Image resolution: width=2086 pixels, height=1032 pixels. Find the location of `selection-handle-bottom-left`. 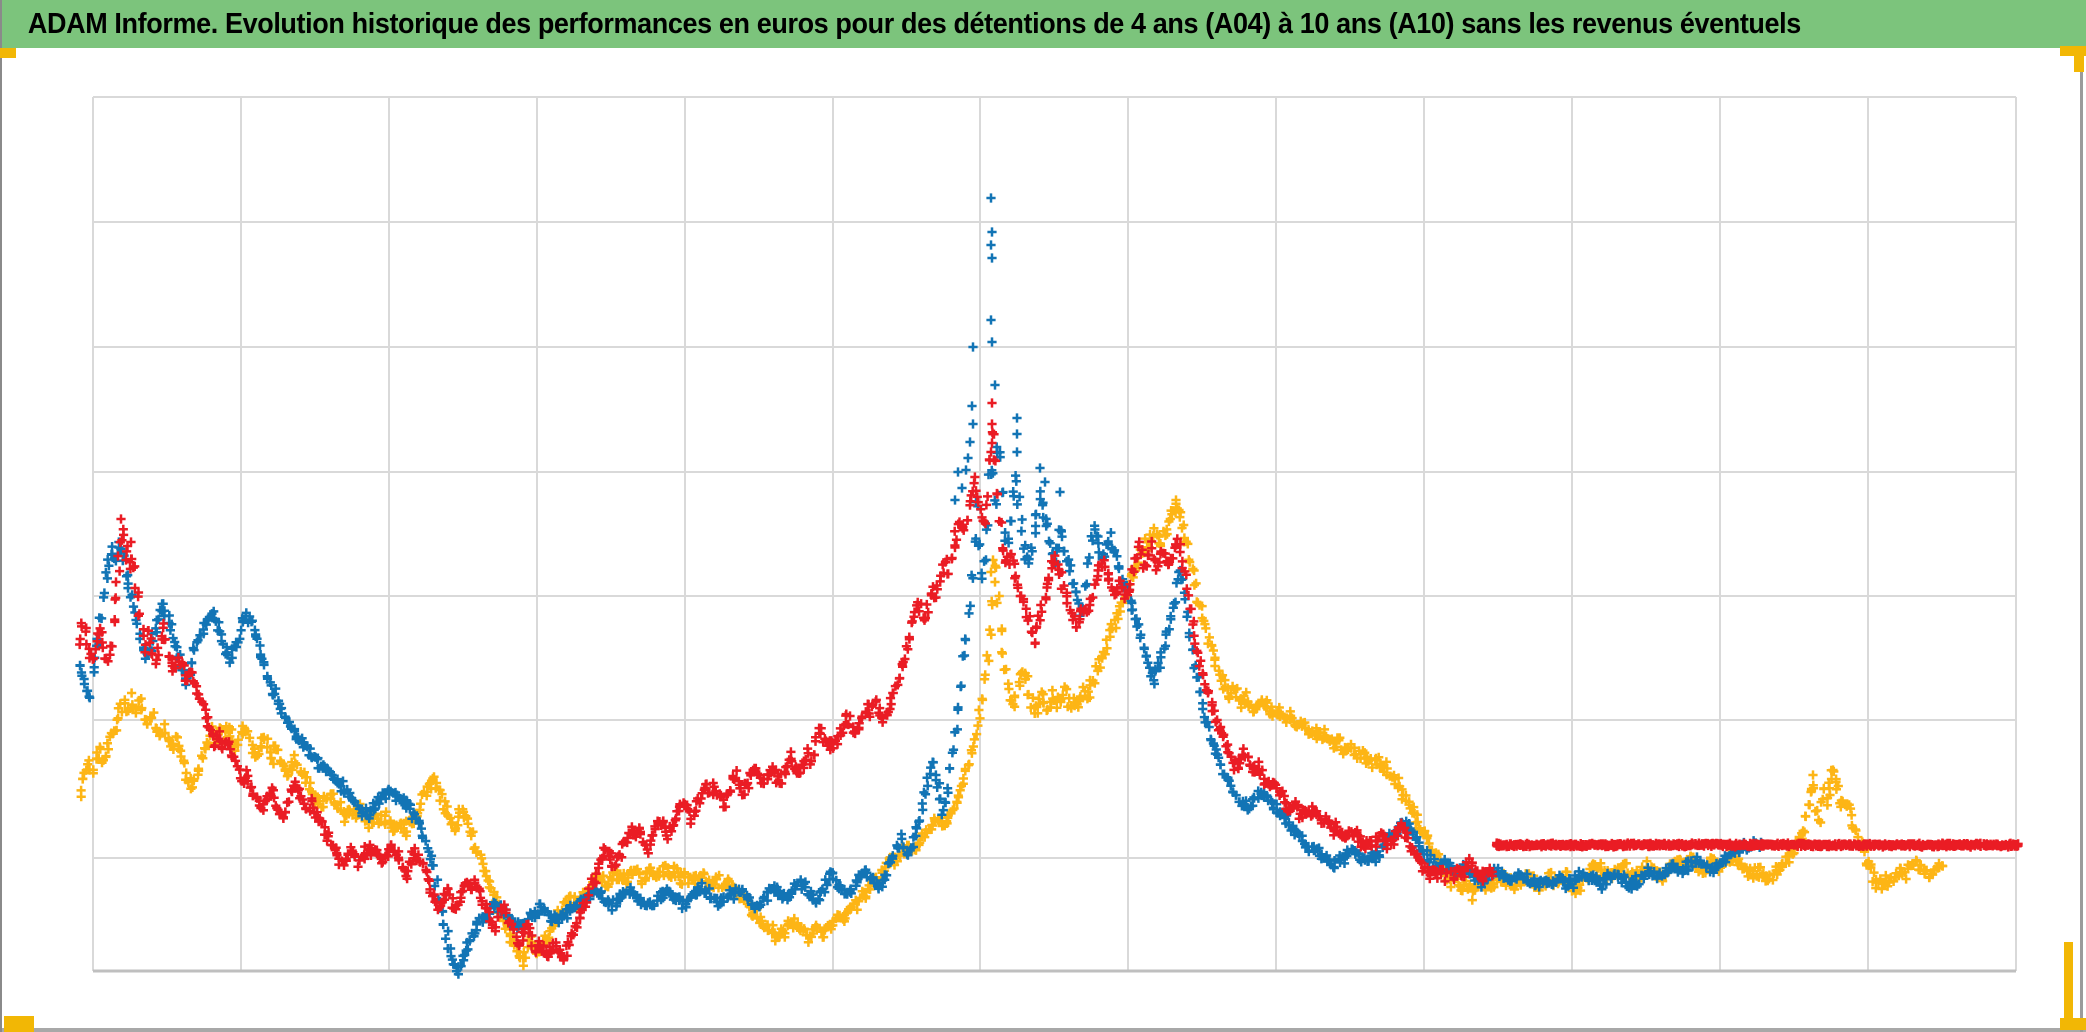

selection-handle-bottom-left is located at coordinates (19, 1024).